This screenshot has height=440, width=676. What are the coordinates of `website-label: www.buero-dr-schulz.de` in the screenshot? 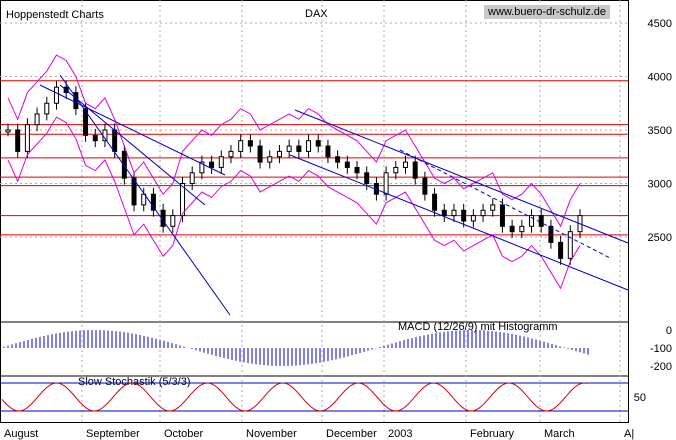 It's located at (547, 12).